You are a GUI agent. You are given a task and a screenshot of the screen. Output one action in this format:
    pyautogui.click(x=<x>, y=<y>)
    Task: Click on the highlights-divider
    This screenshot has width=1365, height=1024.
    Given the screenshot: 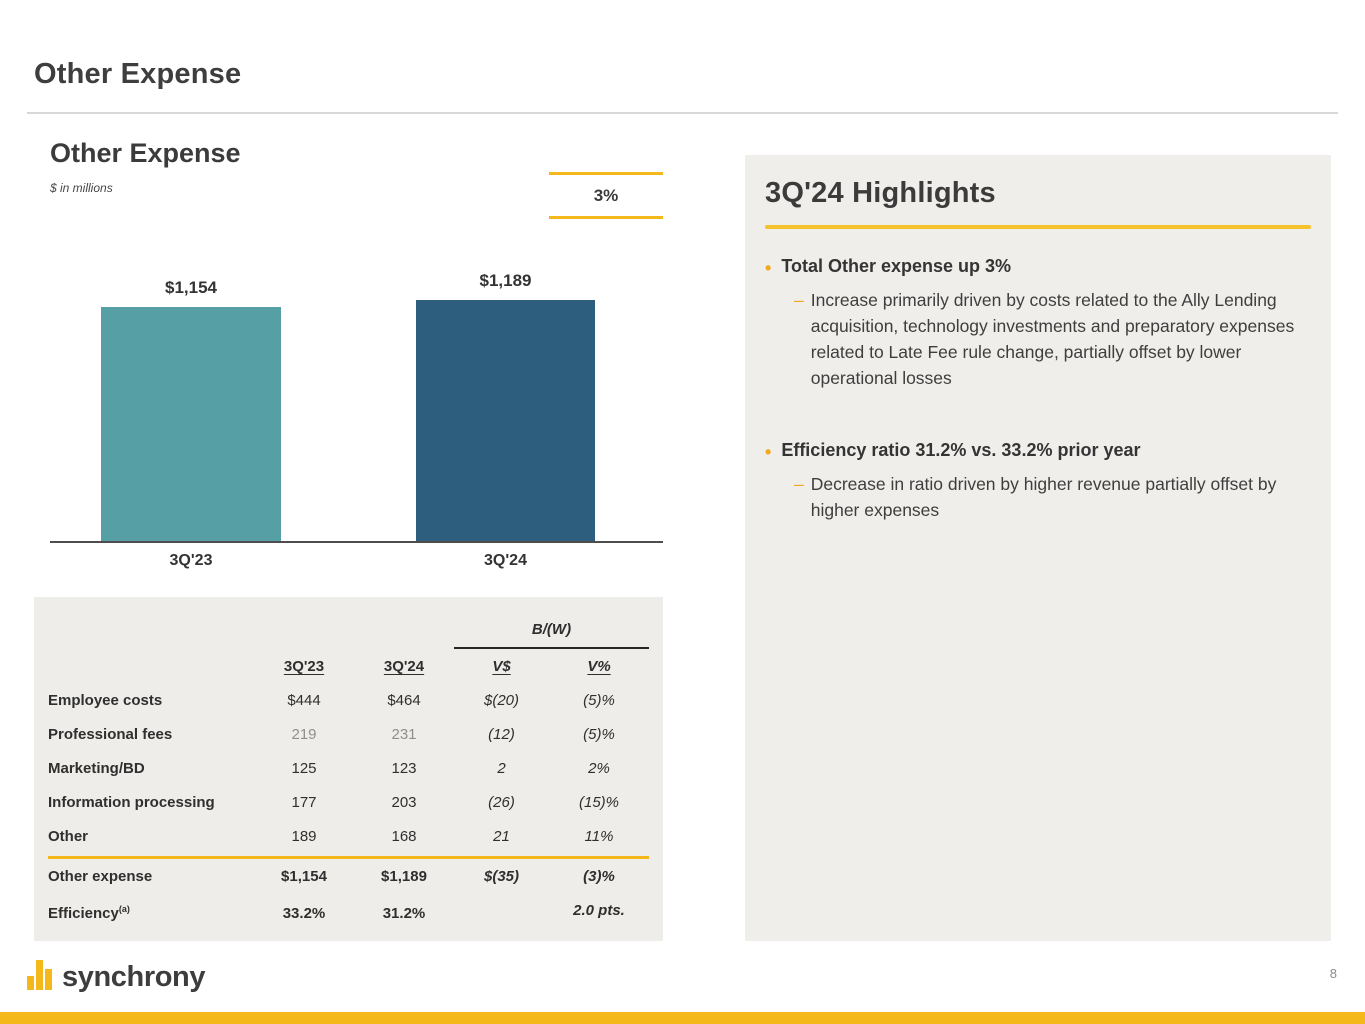 What is the action you would take?
    pyautogui.click(x=1038, y=227)
    